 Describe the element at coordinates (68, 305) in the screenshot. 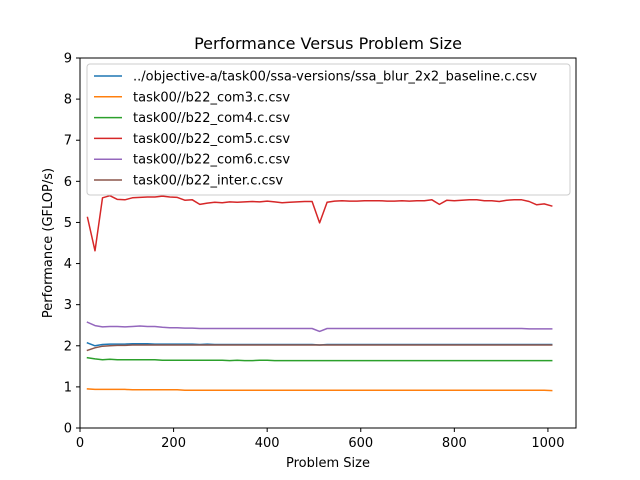

I see `y-tick-label: 3` at that location.